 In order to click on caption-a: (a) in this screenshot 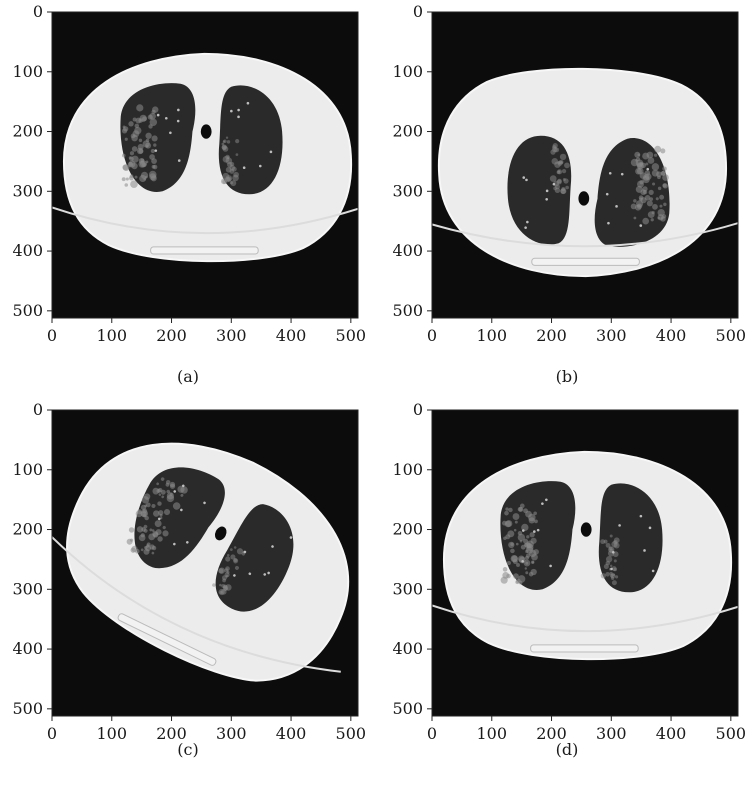, I will do `click(188, 376)`.